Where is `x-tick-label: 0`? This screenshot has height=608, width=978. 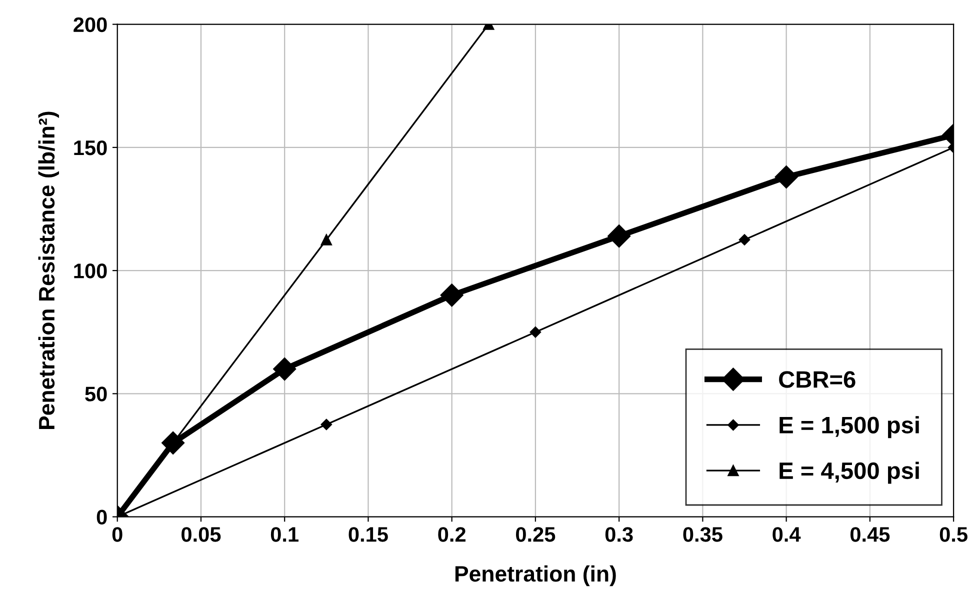 x-tick-label: 0 is located at coordinates (117, 534).